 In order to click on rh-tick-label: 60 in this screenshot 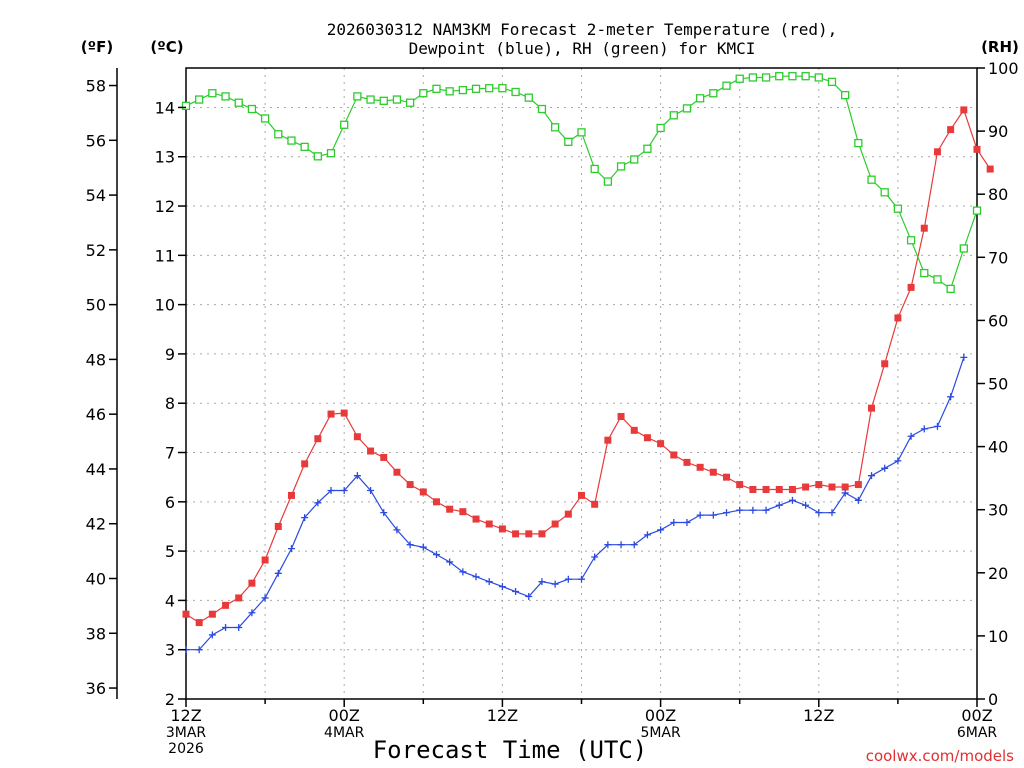, I will do `click(998, 320)`.